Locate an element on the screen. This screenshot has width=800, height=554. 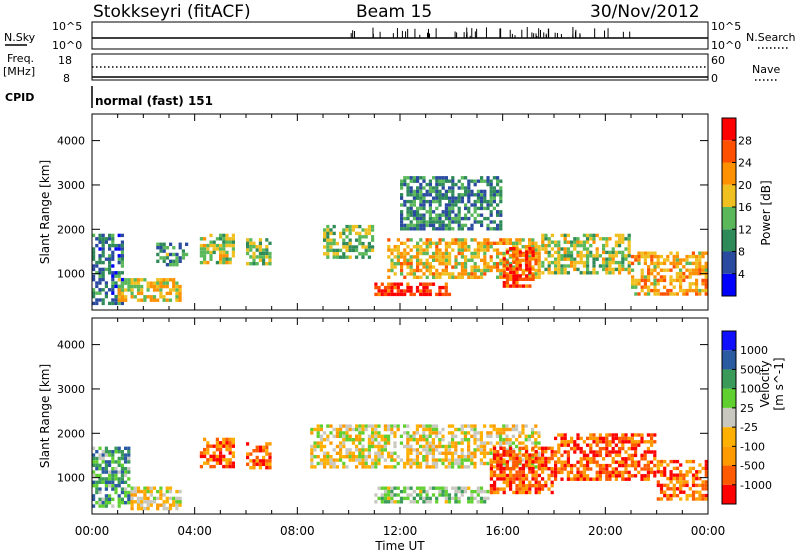
nsearch-tick-bottom: 10^0 is located at coordinates (726, 45).